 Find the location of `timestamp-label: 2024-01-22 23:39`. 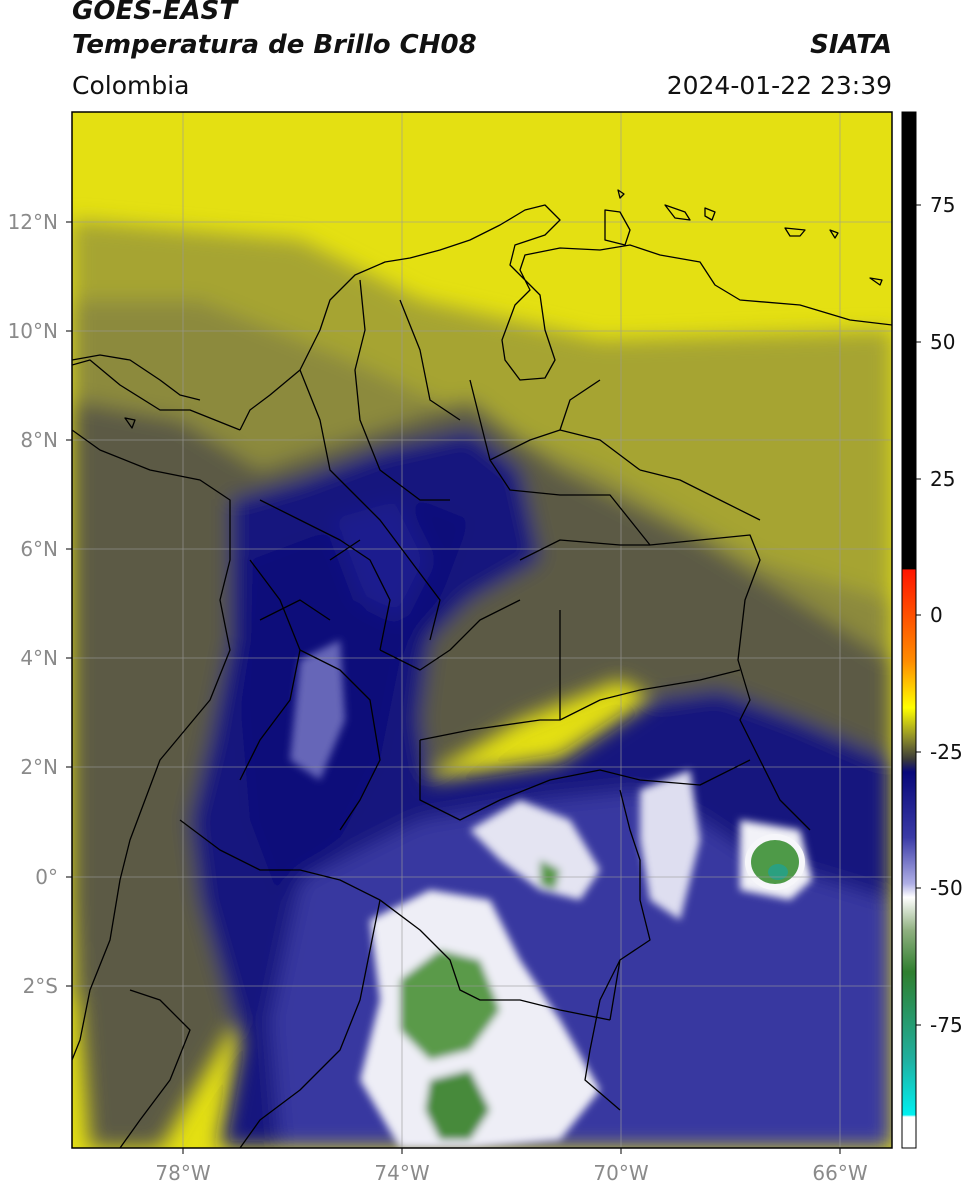

timestamp-label: 2024-01-22 23:39 is located at coordinates (779, 85).